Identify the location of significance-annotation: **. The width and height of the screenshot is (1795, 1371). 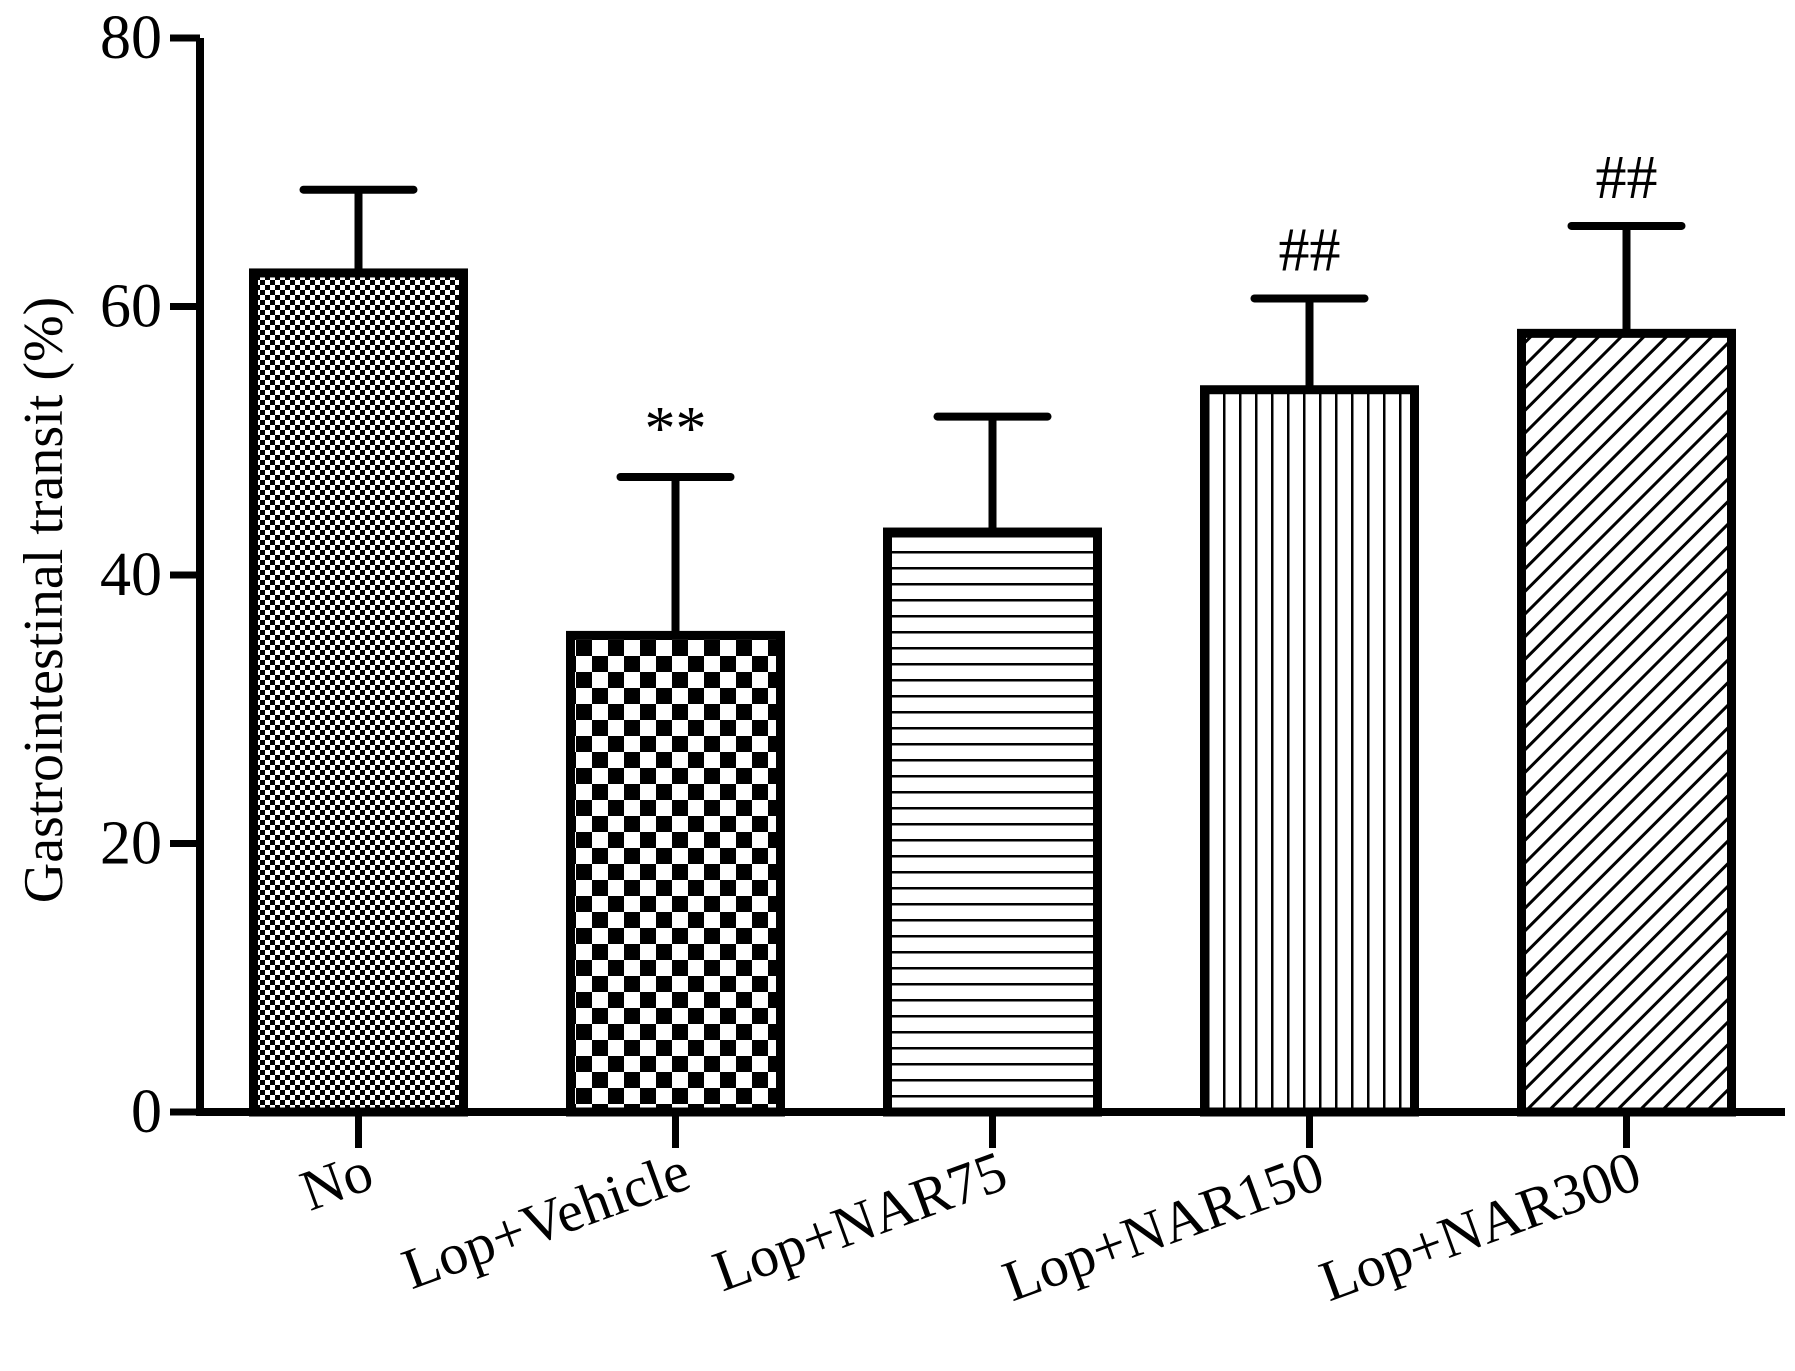
(676, 429).